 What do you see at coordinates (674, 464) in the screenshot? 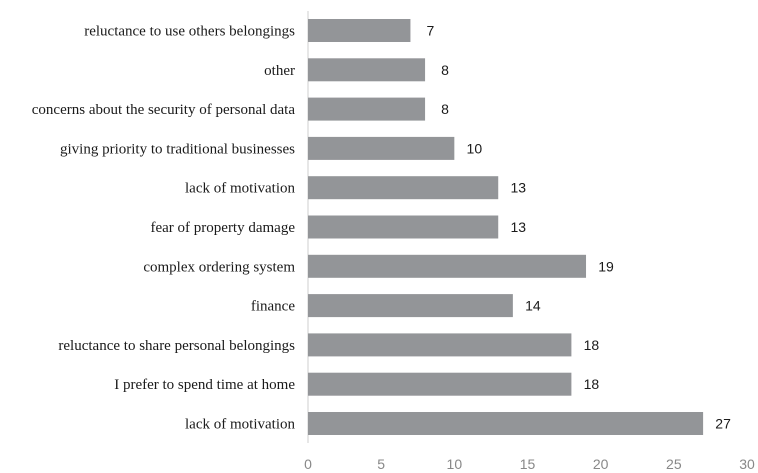
I see `x-tick-label: 25` at bounding box center [674, 464].